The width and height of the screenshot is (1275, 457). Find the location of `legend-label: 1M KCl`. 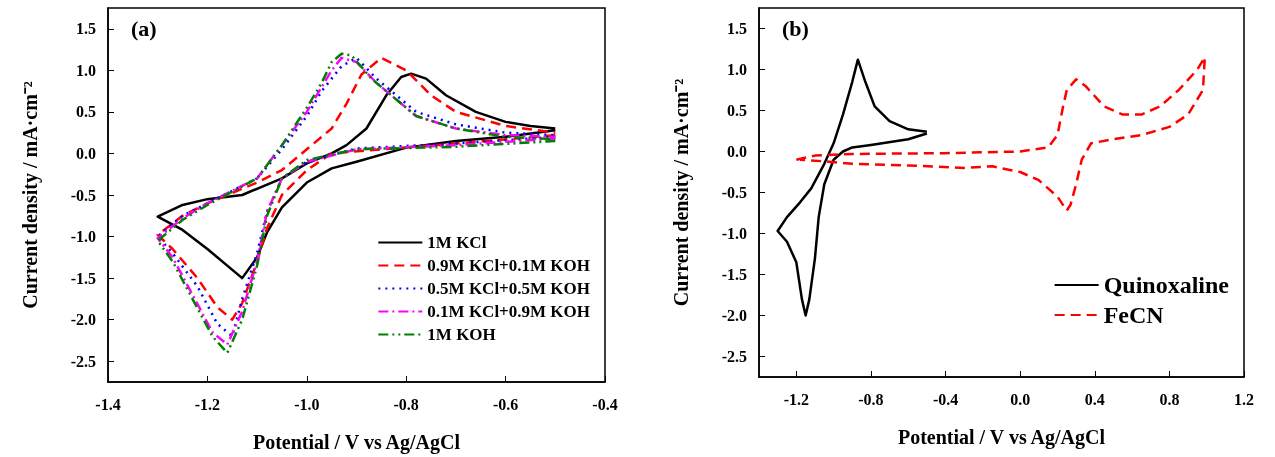

legend-label: 1M KCl is located at coordinates (457, 242).